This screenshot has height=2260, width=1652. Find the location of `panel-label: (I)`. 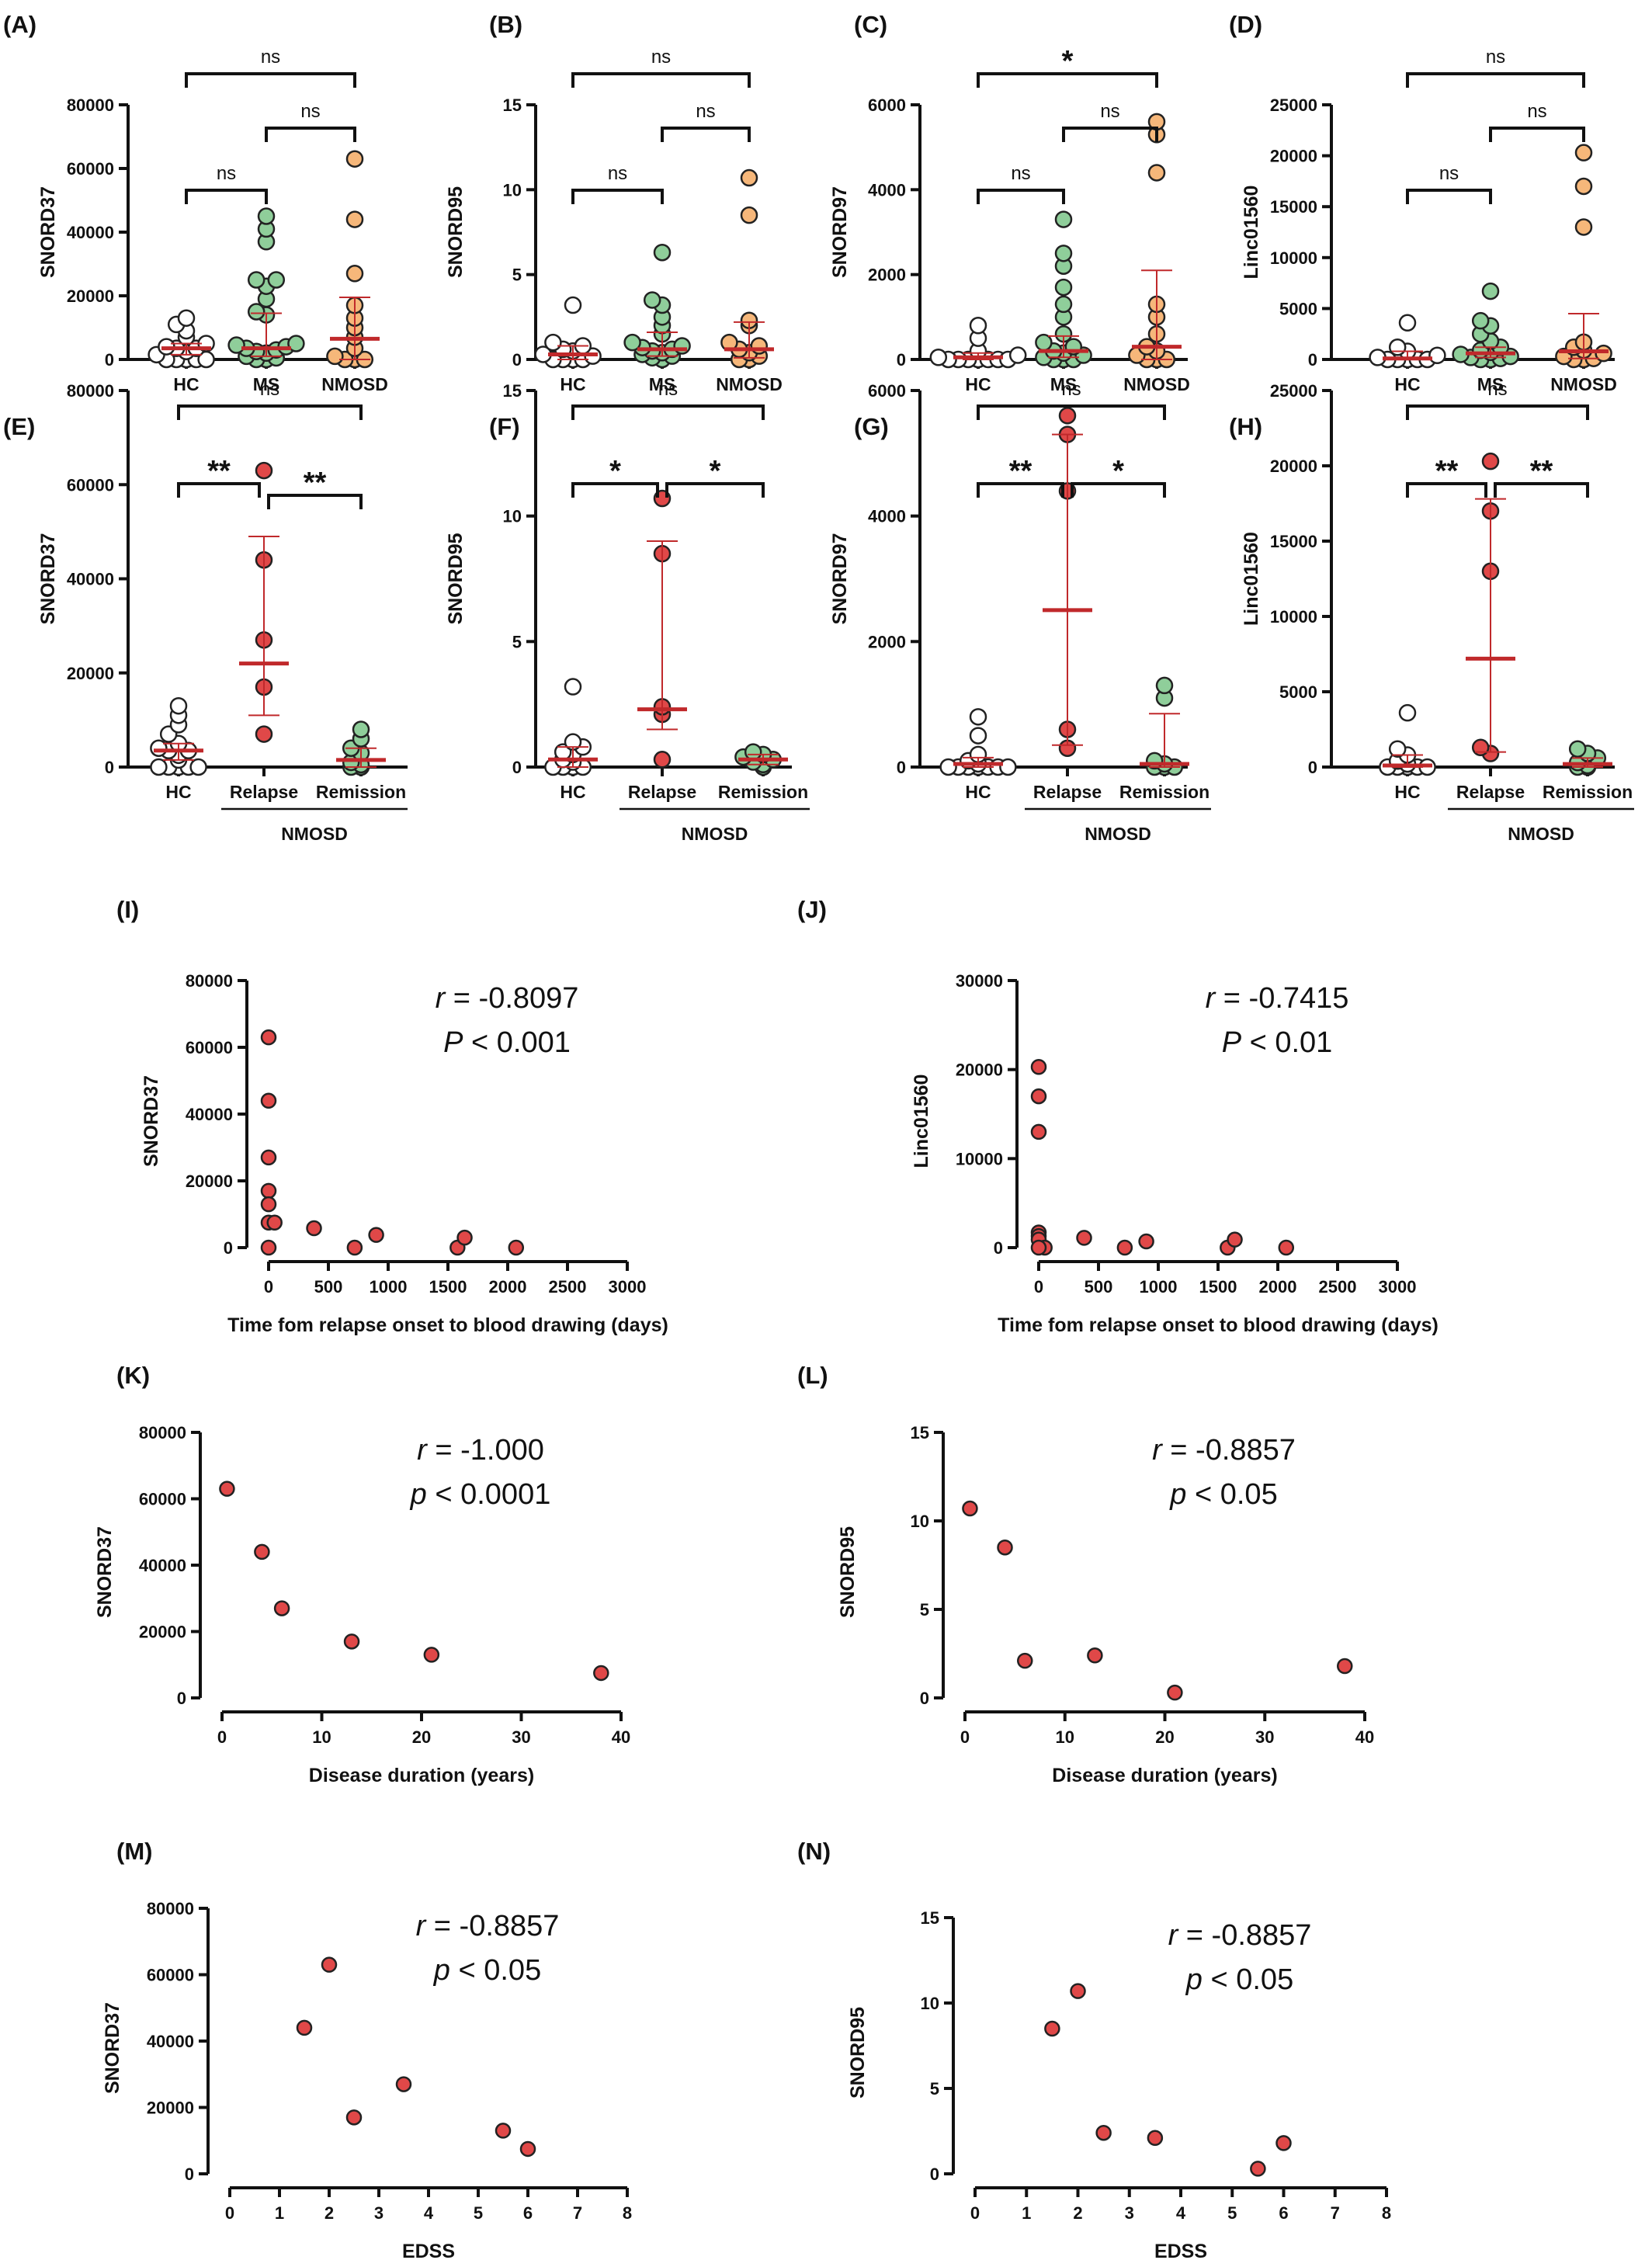

panel-label: (I) is located at coordinates (127, 910).